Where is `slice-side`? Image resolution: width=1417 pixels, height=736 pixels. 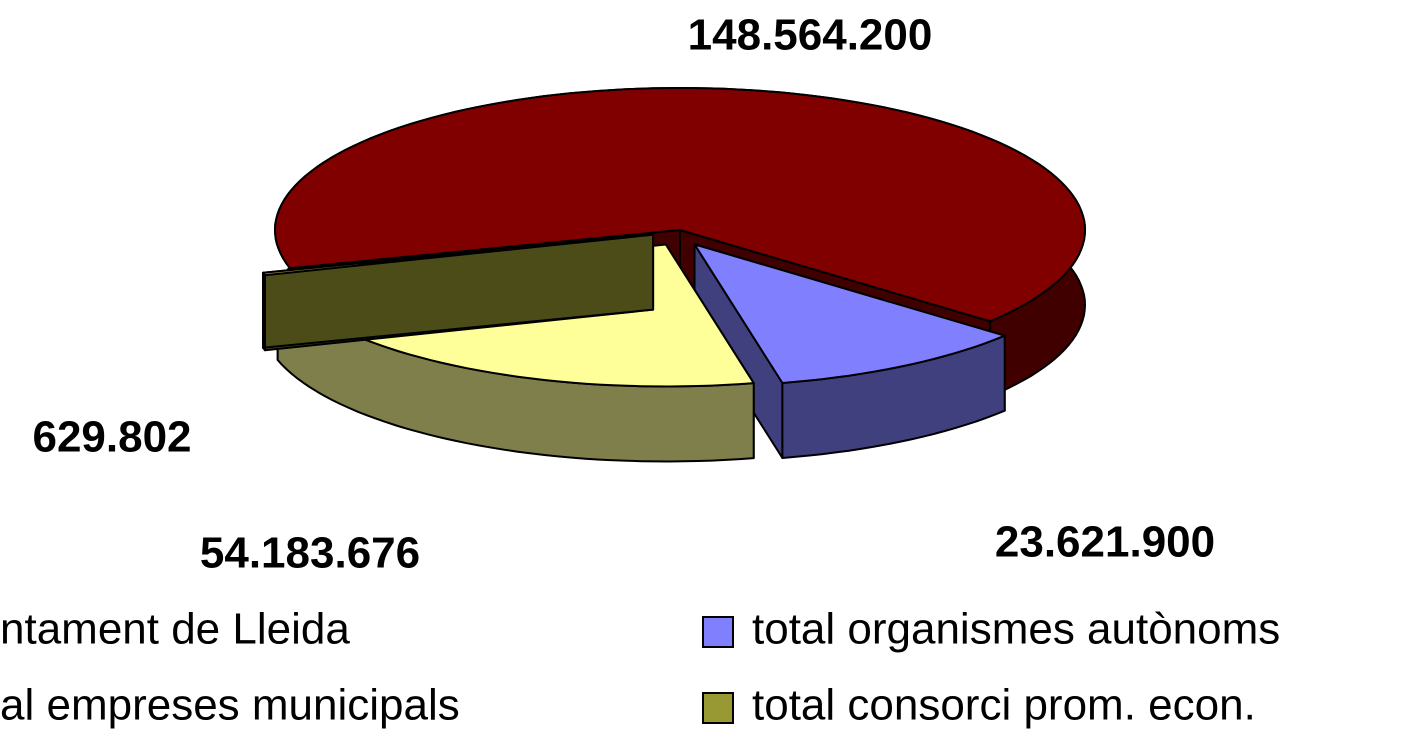 slice-side is located at coordinates (264, 311).